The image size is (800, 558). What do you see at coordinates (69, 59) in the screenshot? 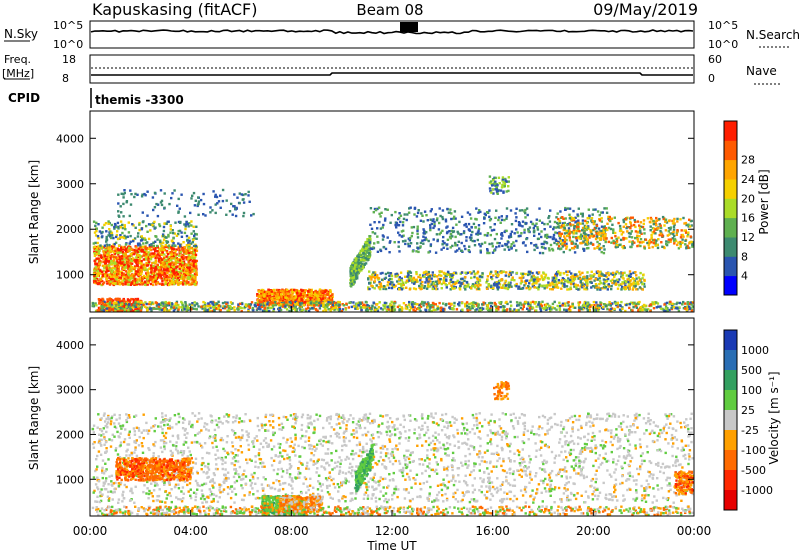
I see `freq-tick-top: 18` at bounding box center [69, 59].